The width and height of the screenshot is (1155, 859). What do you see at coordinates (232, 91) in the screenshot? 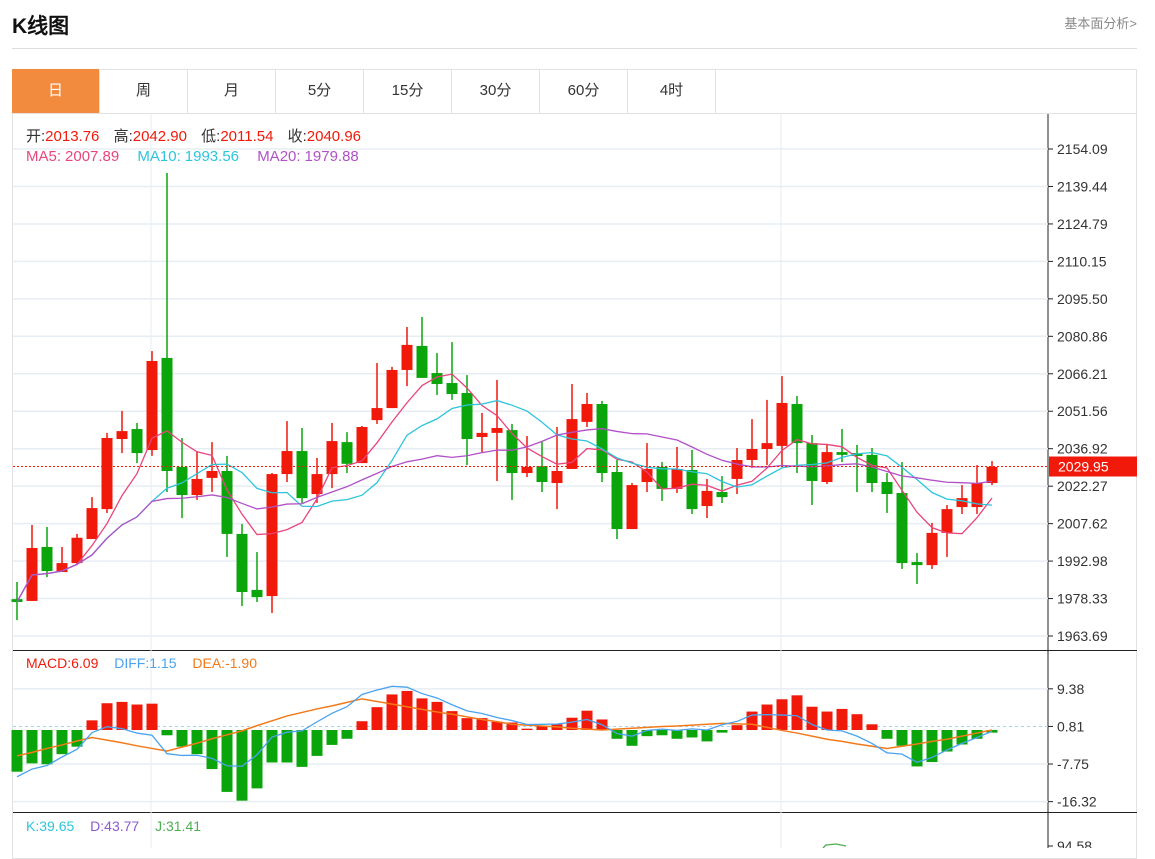
I see `tab-2: 月` at bounding box center [232, 91].